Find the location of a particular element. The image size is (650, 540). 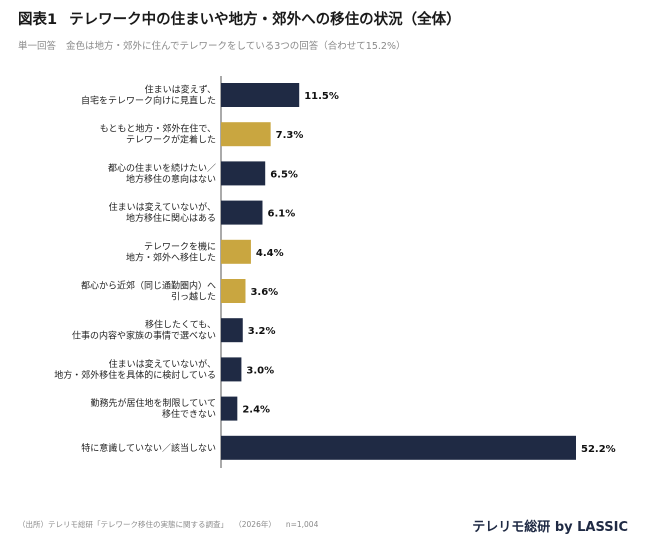

category-label: 地方・郊外へ移住した is located at coordinates (171, 257).